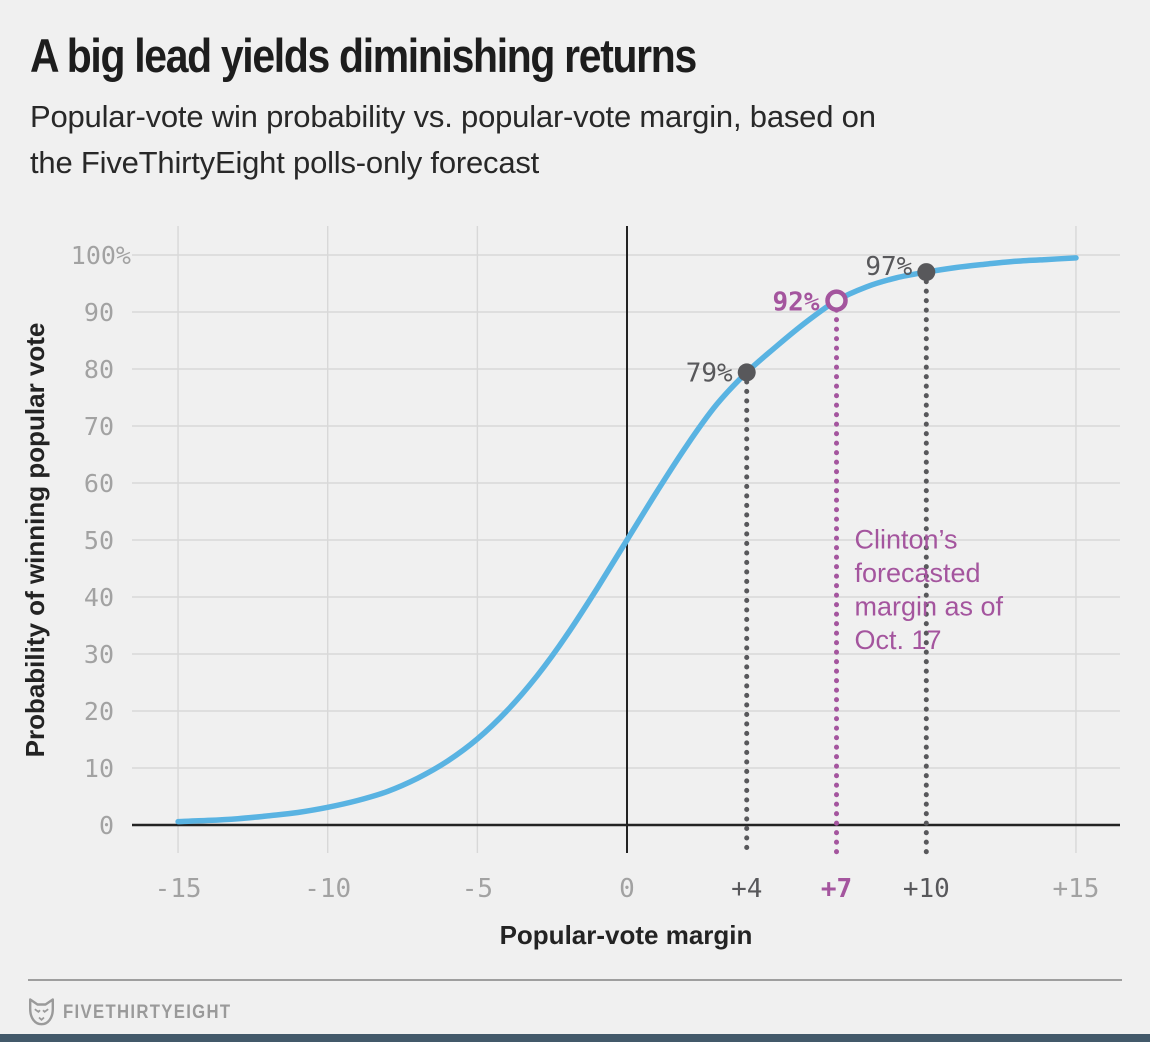 The image size is (1150, 1042). Describe the element at coordinates (836, 889) in the screenshot. I see `x-tick-label-7: +7` at that location.